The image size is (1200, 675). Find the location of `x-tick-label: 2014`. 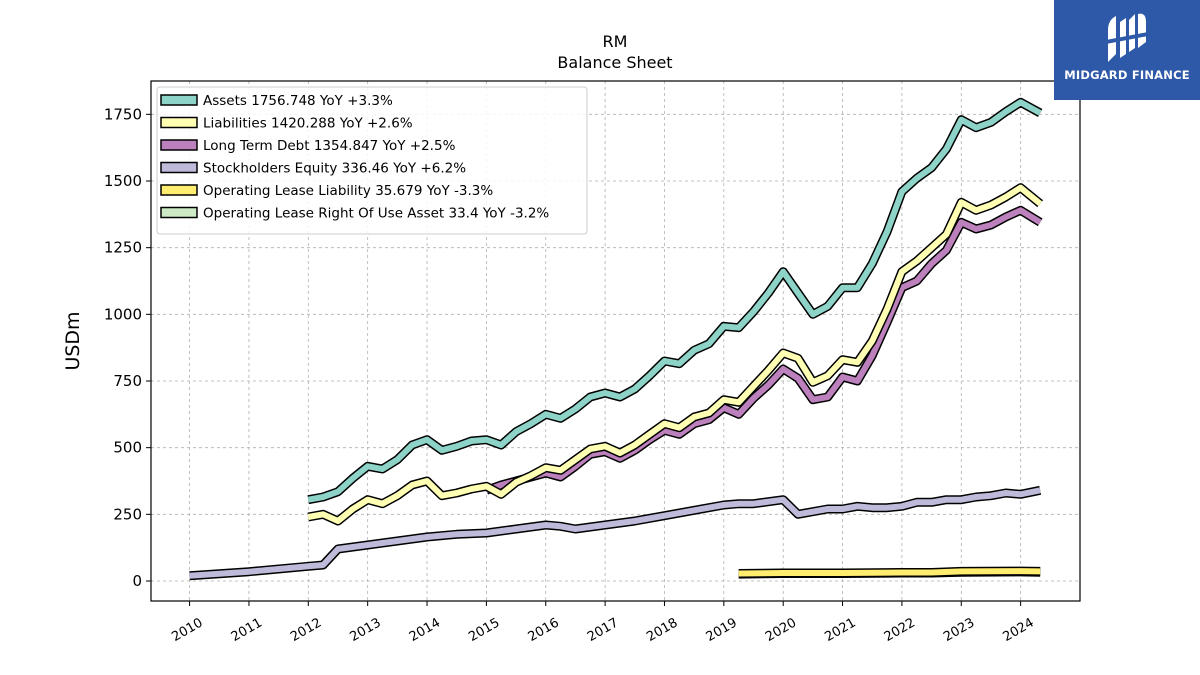

x-tick-label: 2014 is located at coordinates (425, 630).